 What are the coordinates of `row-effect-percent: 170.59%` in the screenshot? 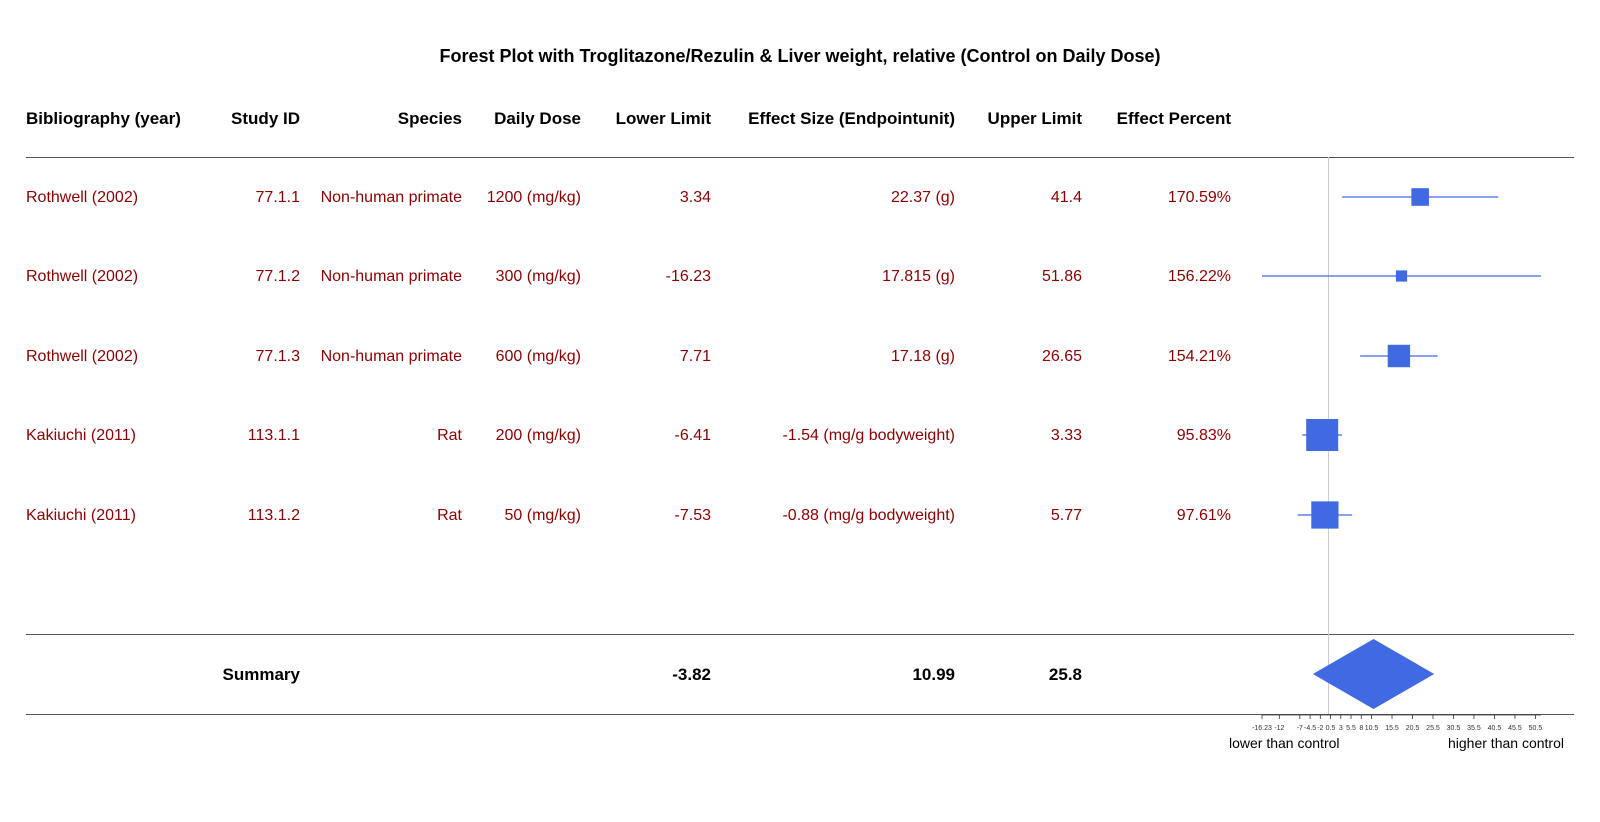 It's located at (1199, 197).